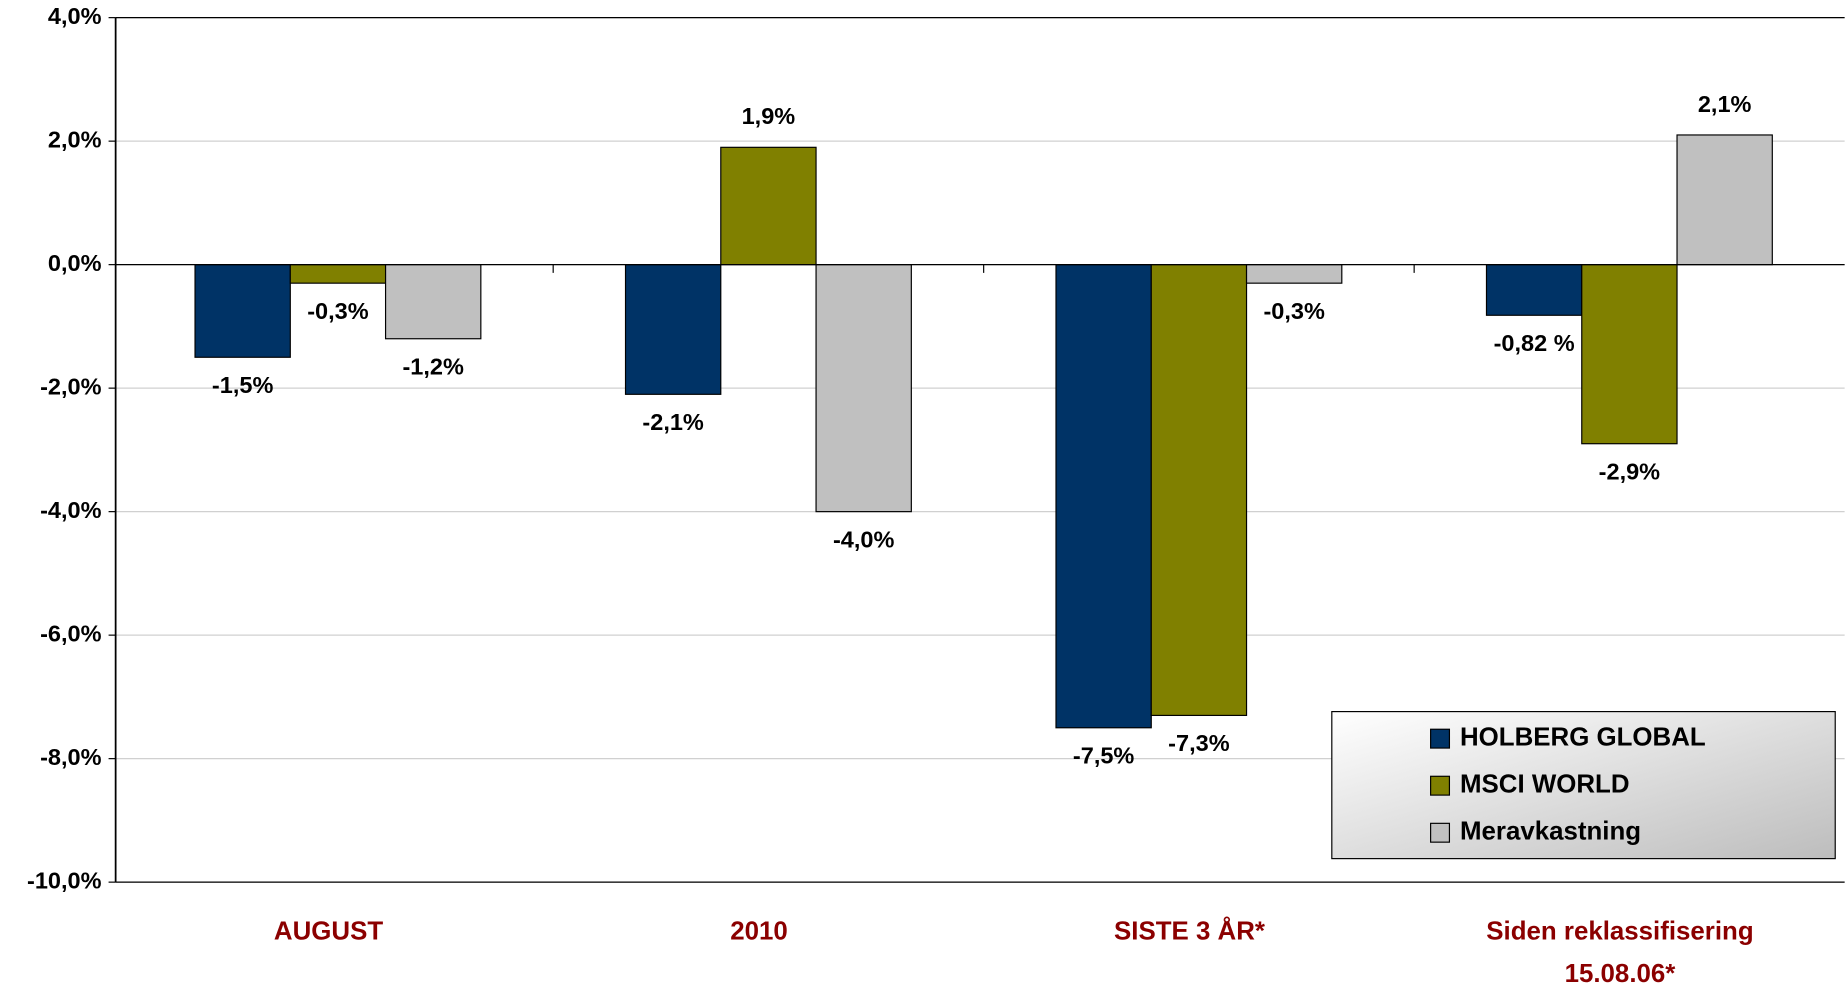 The width and height of the screenshot is (1845, 988). Describe the element at coordinates (75, 263) in the screenshot. I see `y-tick-label: 0,0%` at that location.